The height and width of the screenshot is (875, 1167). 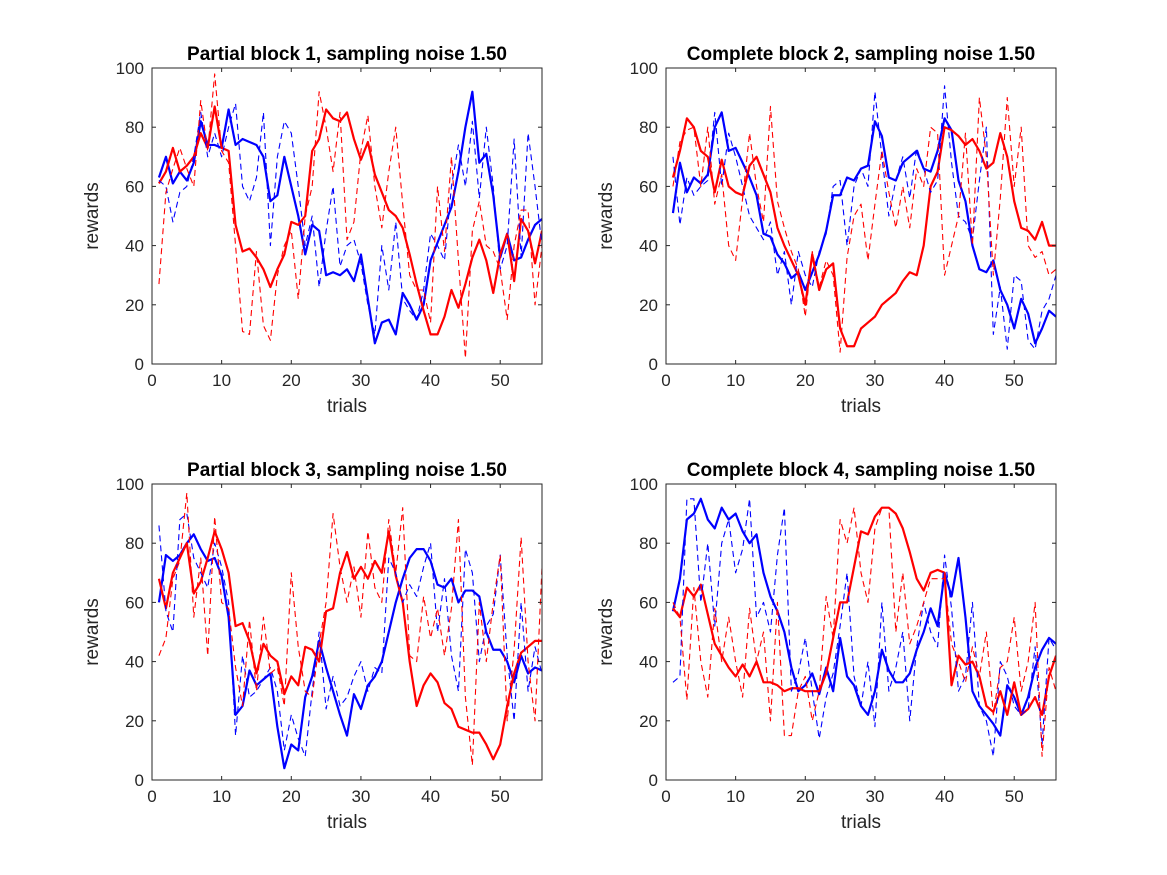 What do you see at coordinates (861, 470) in the screenshot?
I see `chart-title: Complete block 4, sampling noise 1.50` at bounding box center [861, 470].